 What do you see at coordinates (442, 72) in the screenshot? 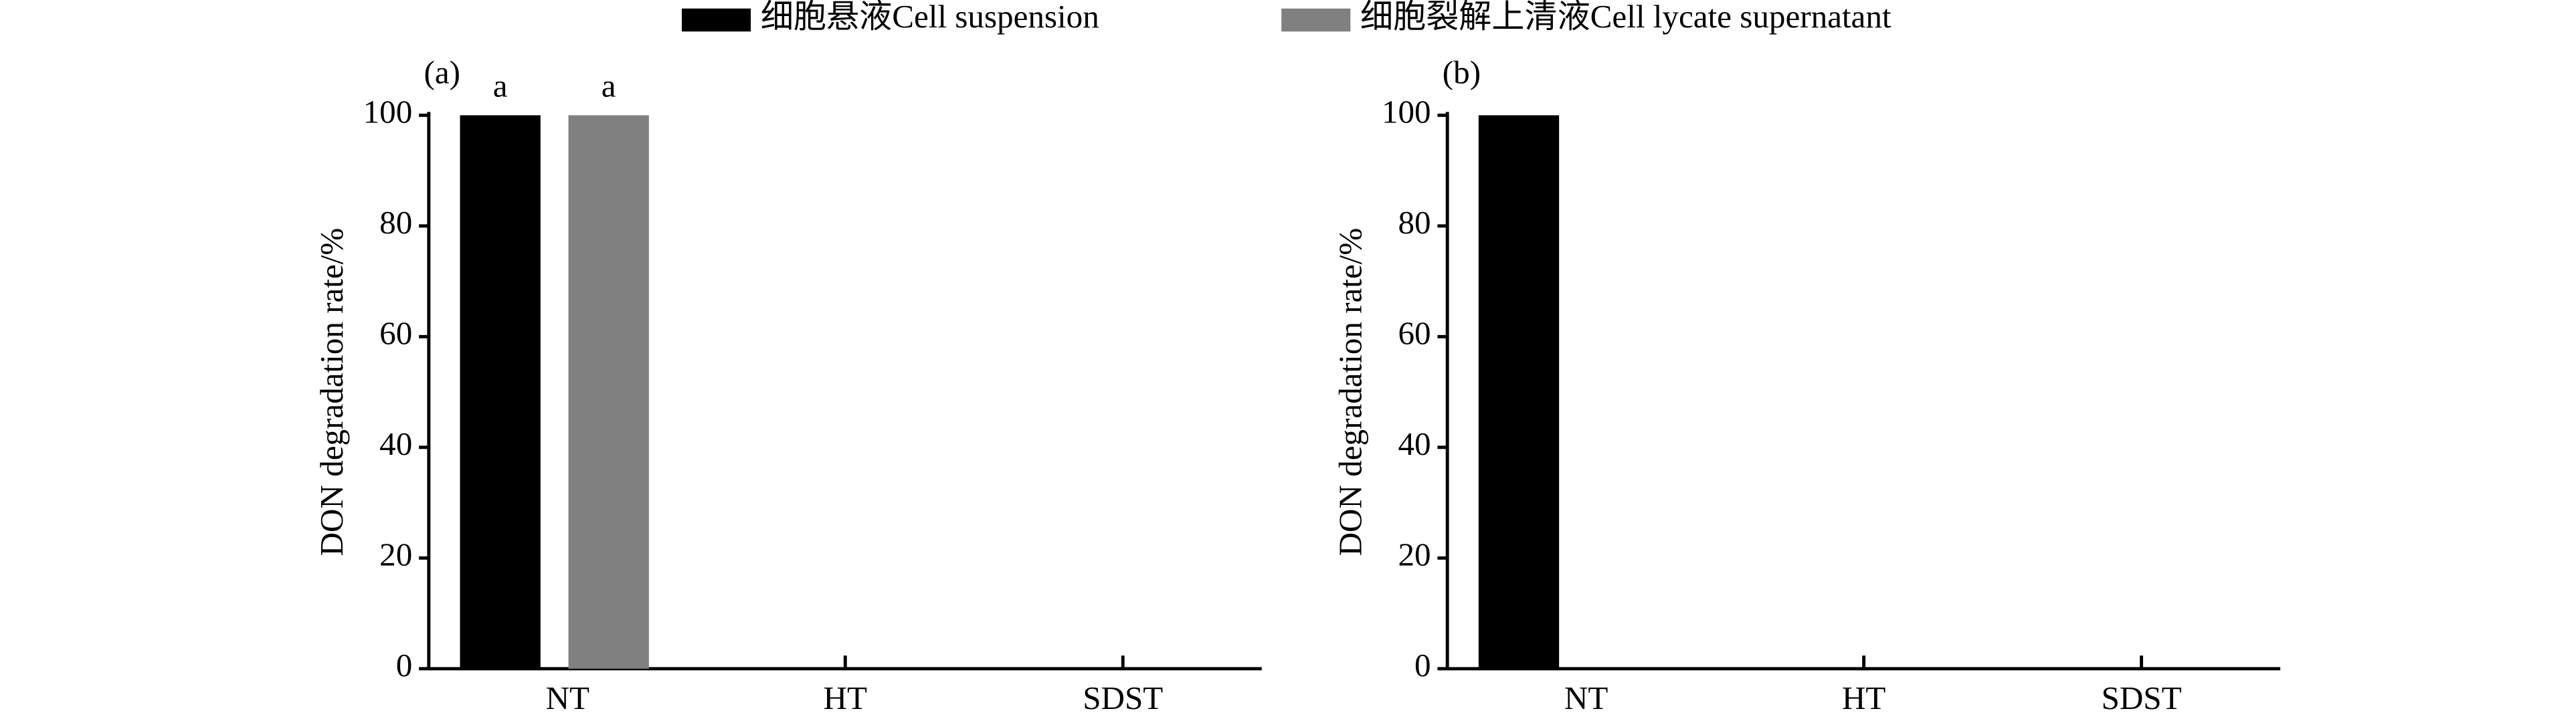
I see `panel-label: (a)` at bounding box center [442, 72].